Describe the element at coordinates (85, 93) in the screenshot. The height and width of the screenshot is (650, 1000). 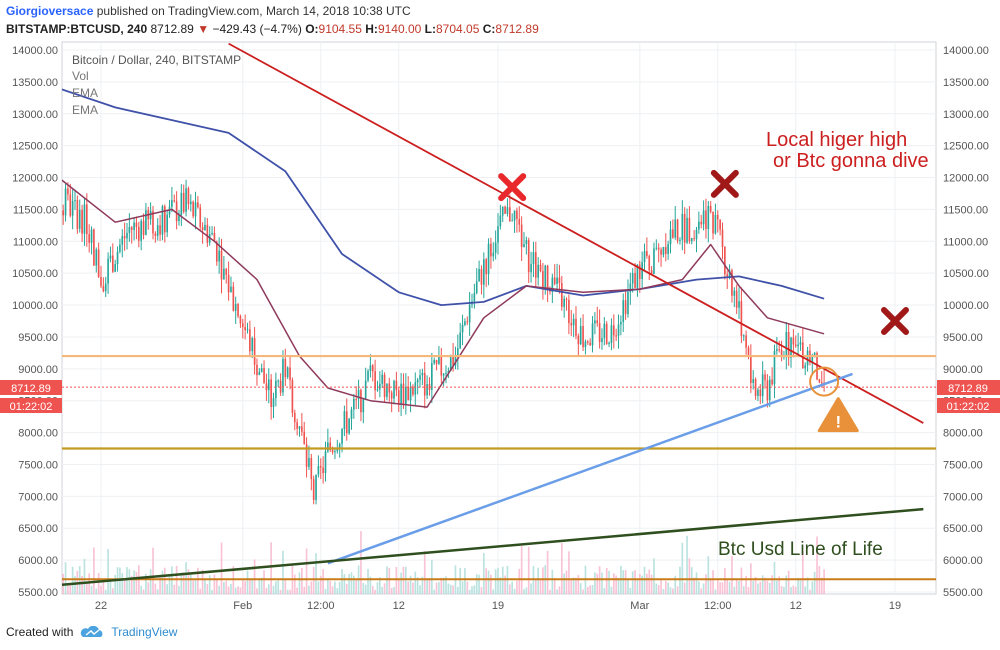
I see `legend-ema-1: EMA` at that location.